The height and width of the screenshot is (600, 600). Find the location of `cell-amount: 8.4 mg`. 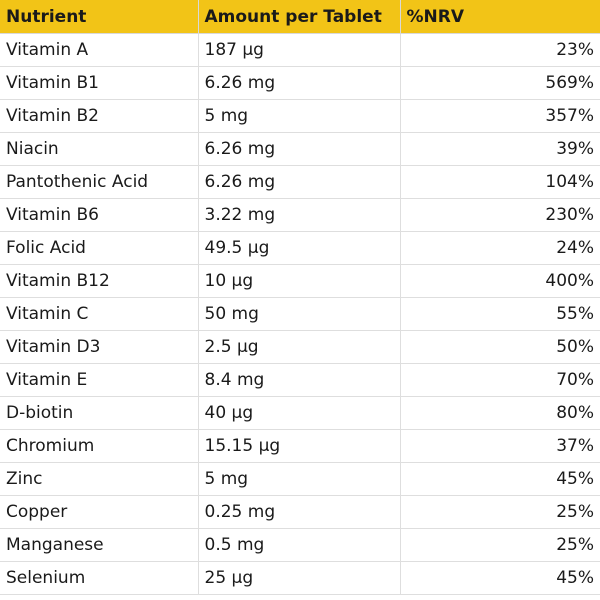

cell-amount: 8.4 mg is located at coordinates (299, 380).